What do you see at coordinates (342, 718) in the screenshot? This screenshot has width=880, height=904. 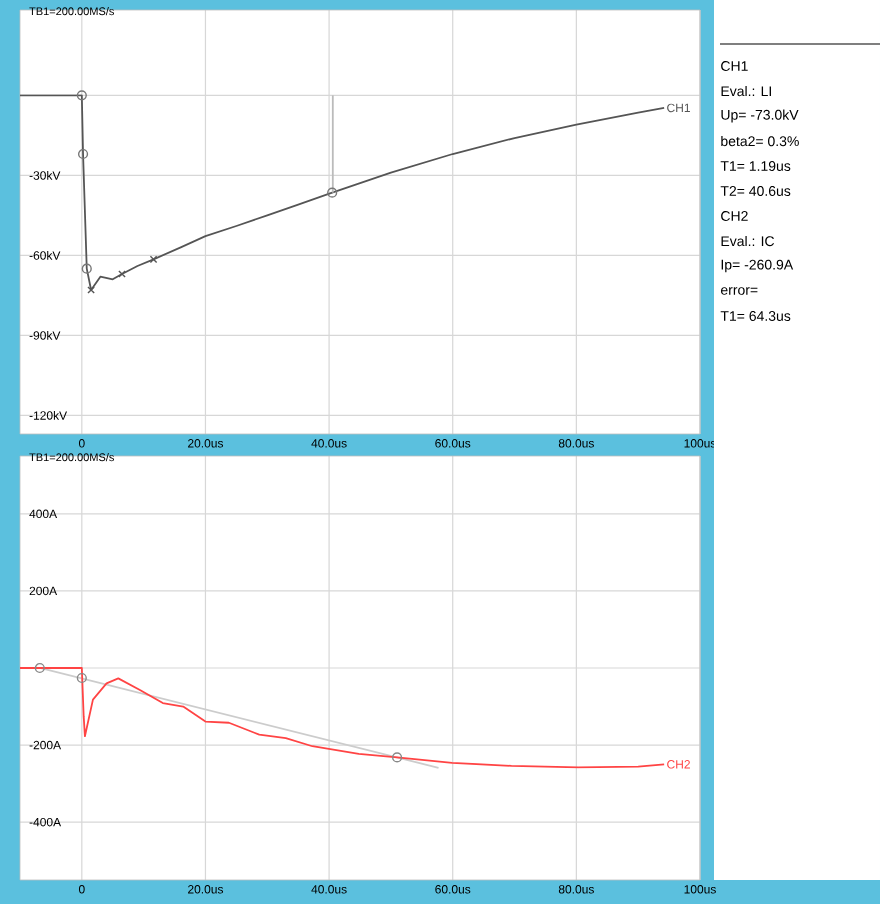 I see `line-series` at bounding box center [342, 718].